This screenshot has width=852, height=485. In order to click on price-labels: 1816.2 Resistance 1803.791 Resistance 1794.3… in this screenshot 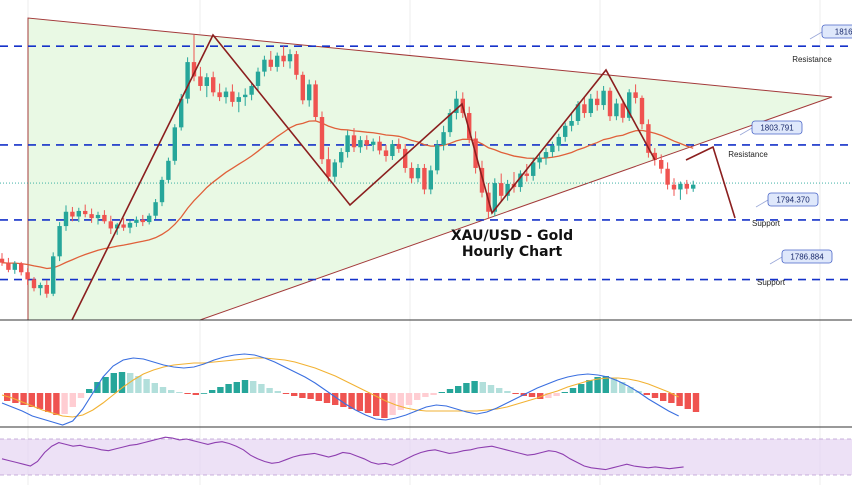, I will do `click(790, 155)`.